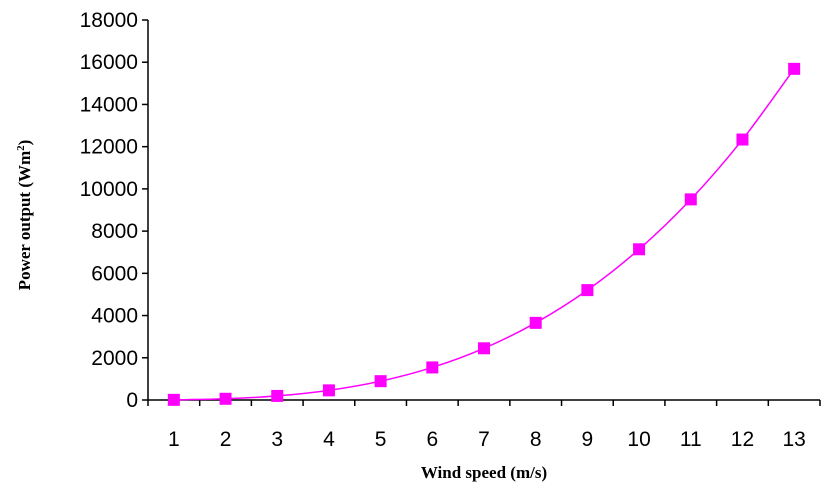 Image resolution: width=831 pixels, height=490 pixels. Describe the element at coordinates (484, 425) in the screenshot. I see `x-axis-ticks: 1 2 3 4 5 6 7 8 9 10 11 12 13` at that location.